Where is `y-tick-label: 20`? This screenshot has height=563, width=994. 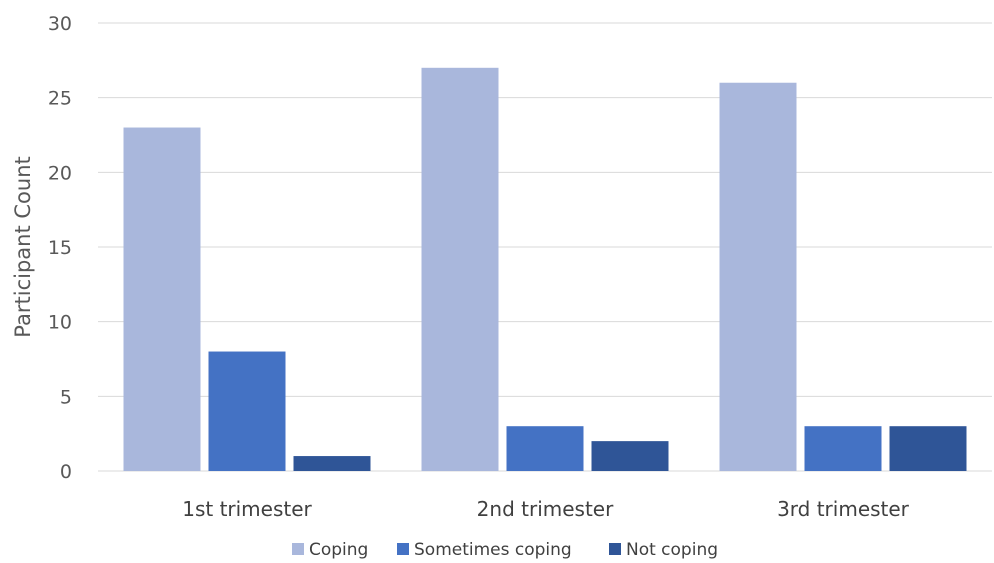
y-tick-label: 20 is located at coordinates (60, 173).